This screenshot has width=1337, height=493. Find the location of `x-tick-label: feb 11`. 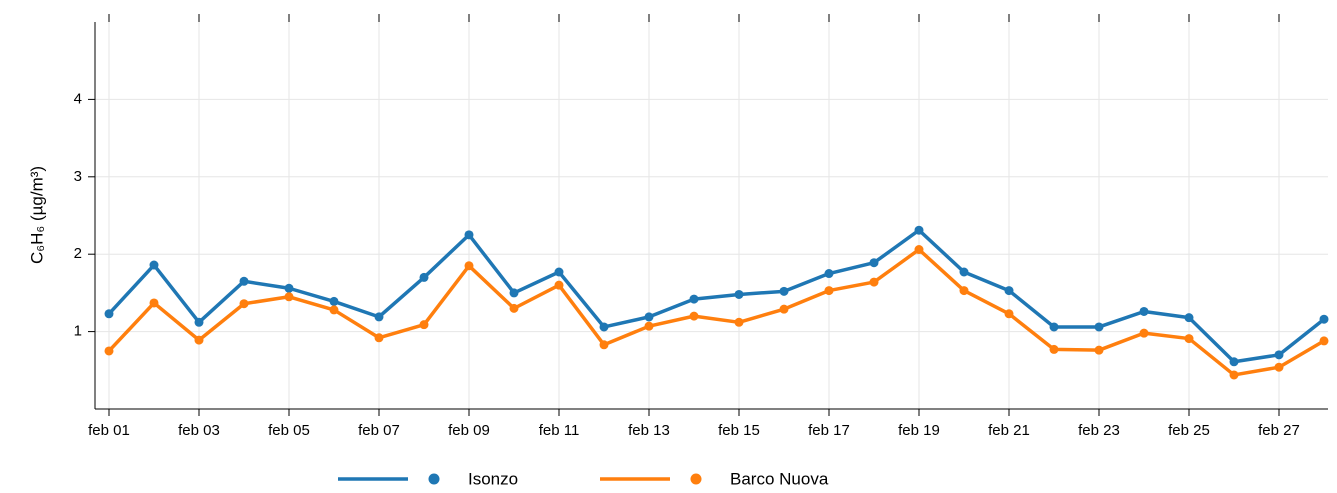

x-tick-label: feb 11 is located at coordinates (559, 430).